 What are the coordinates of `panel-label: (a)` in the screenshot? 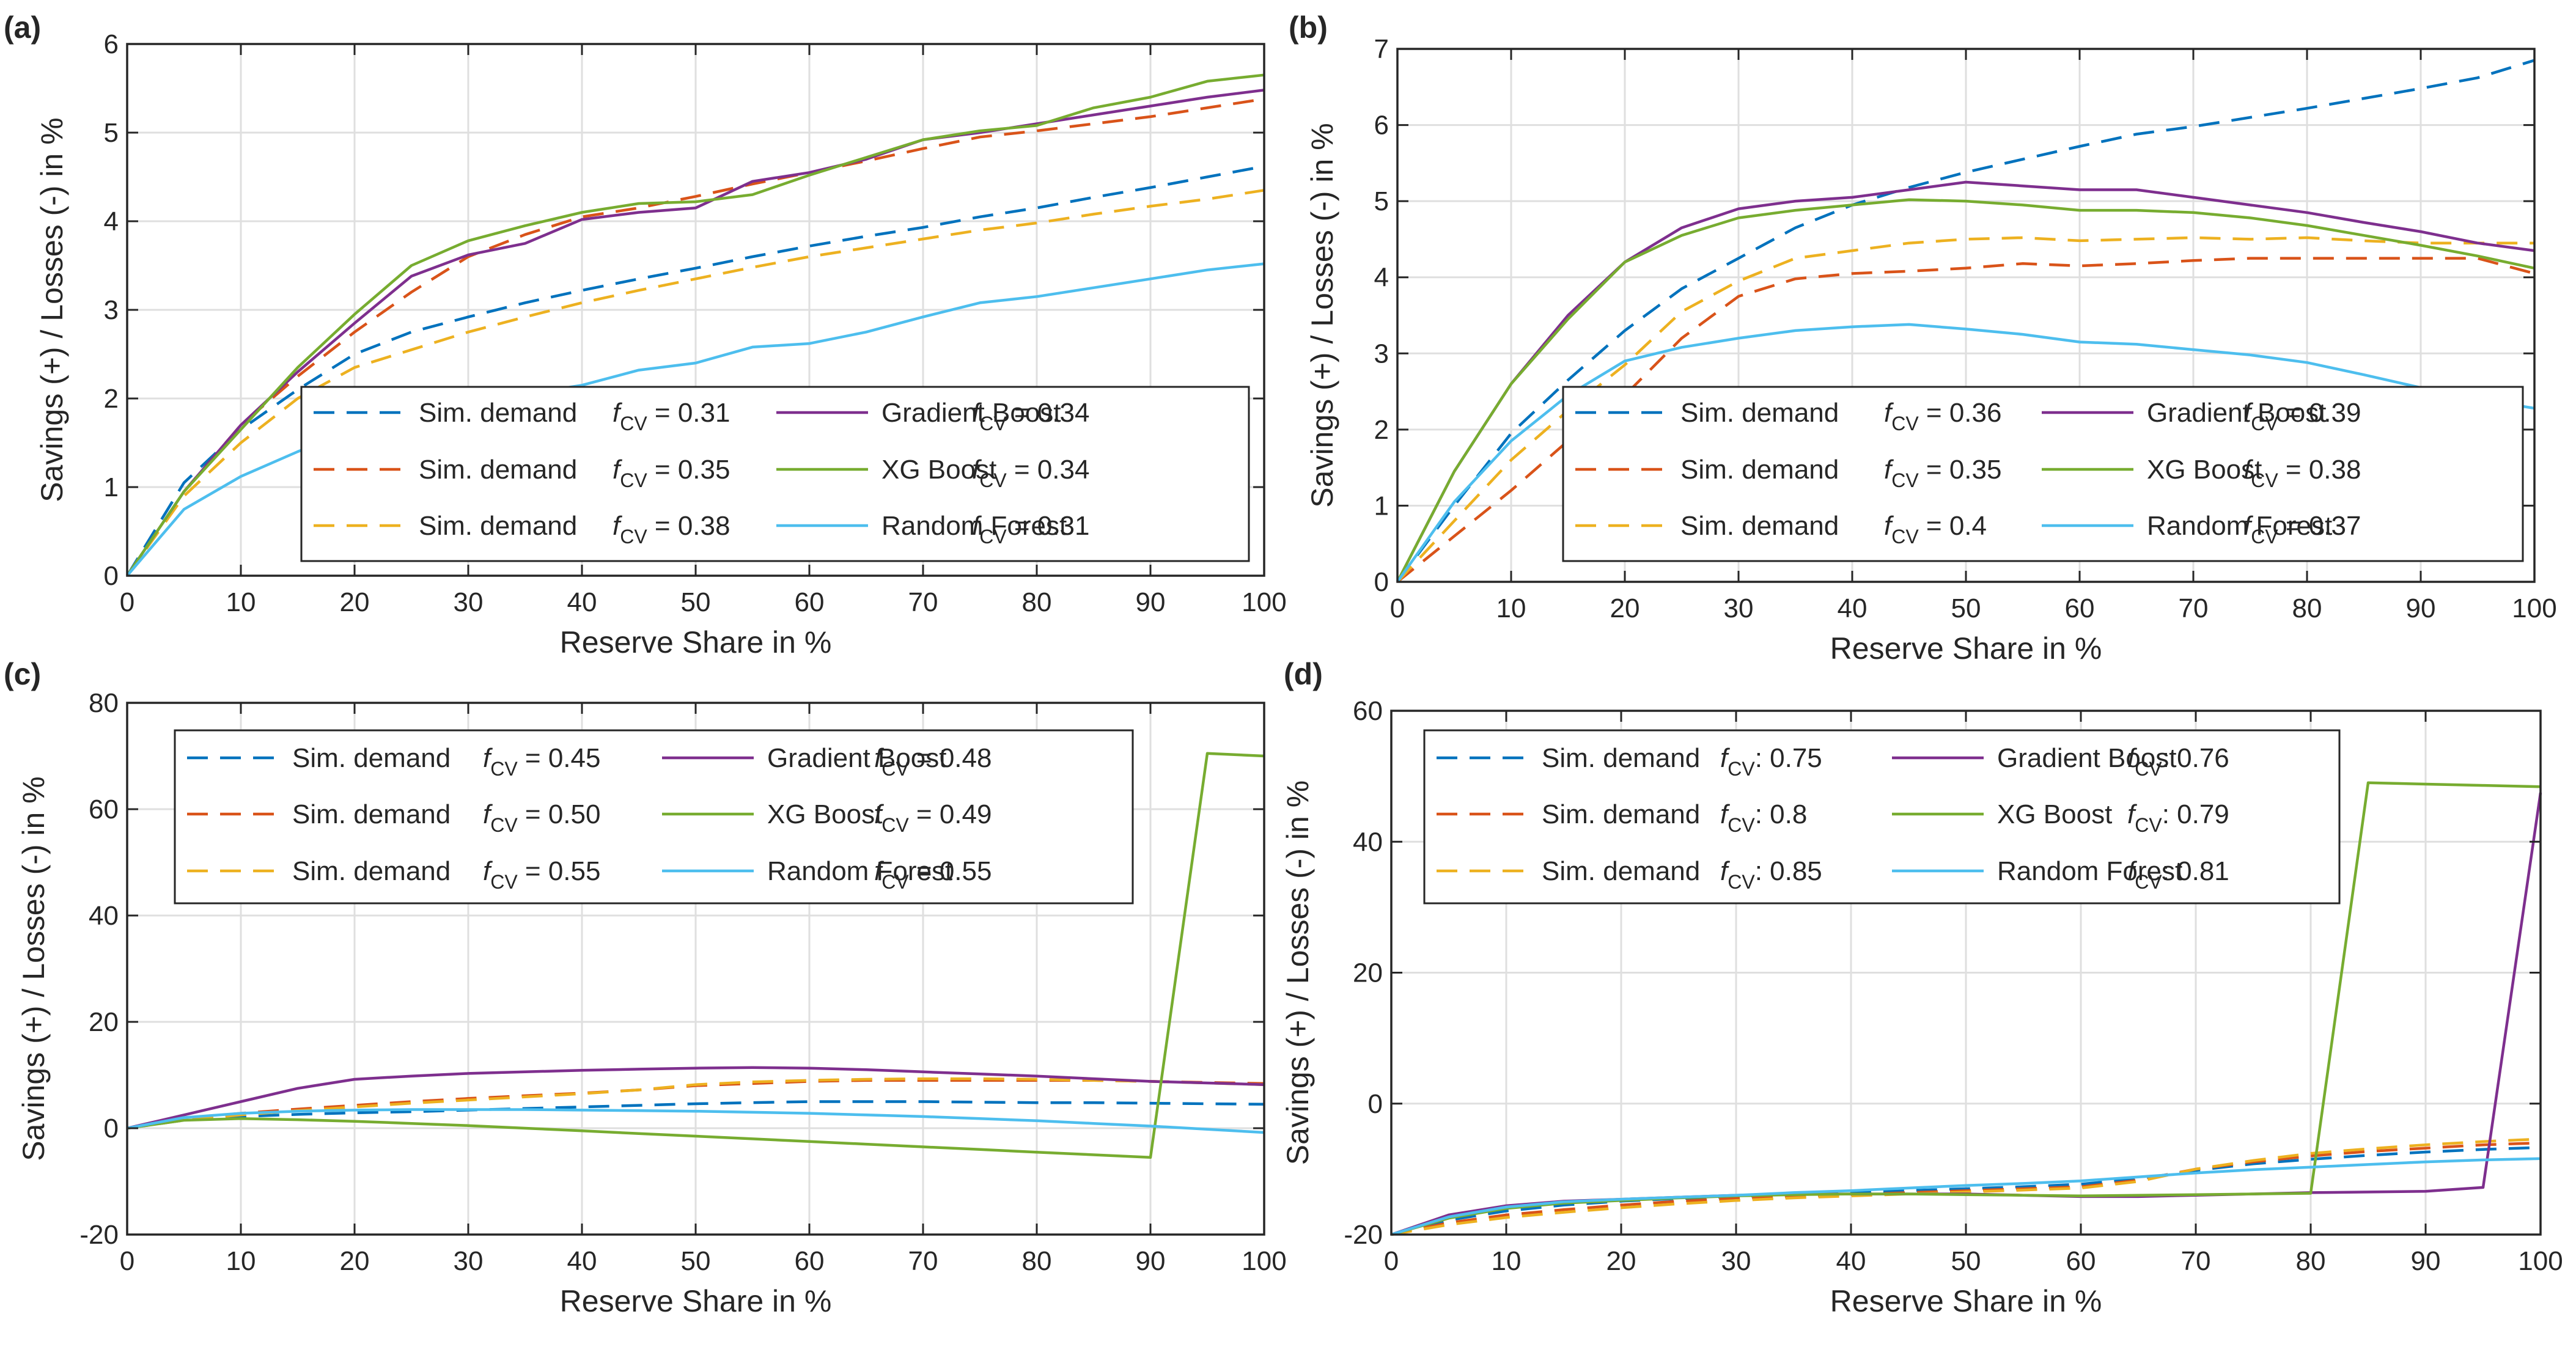 It's located at (22, 28).